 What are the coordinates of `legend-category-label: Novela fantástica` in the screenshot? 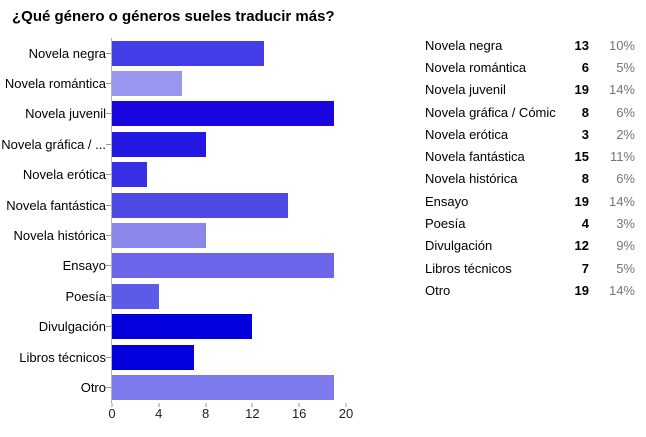 It's located at (475, 157).